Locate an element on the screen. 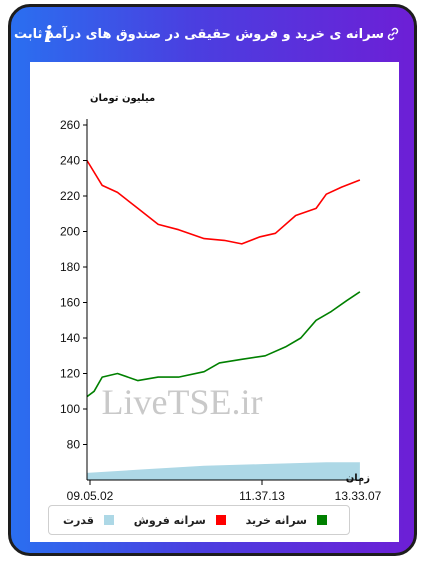  legend-label: سرانه فروش is located at coordinates (169, 520).